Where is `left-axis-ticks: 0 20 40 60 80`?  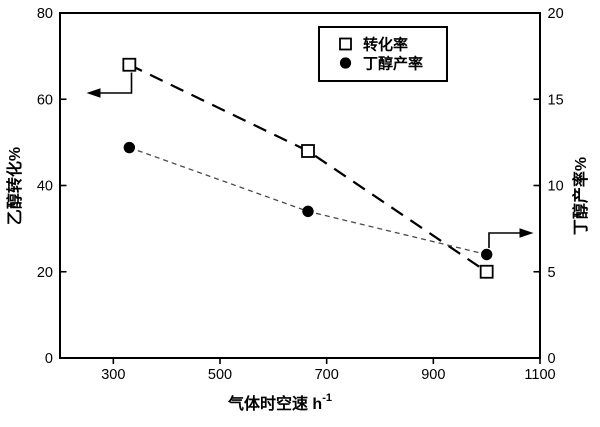
left-axis-ticks: 0 20 40 60 80 is located at coordinates (52, 186).